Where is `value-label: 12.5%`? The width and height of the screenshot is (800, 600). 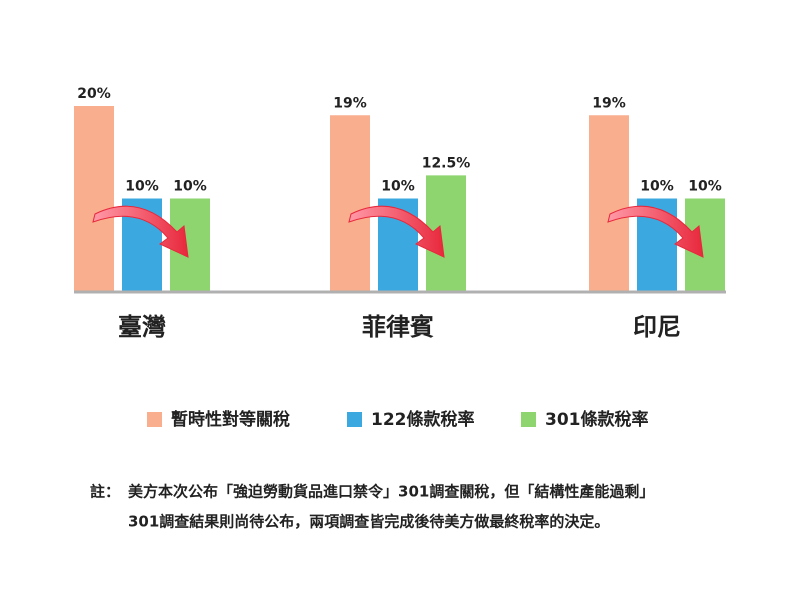
value-label: 12.5% is located at coordinates (446, 163).